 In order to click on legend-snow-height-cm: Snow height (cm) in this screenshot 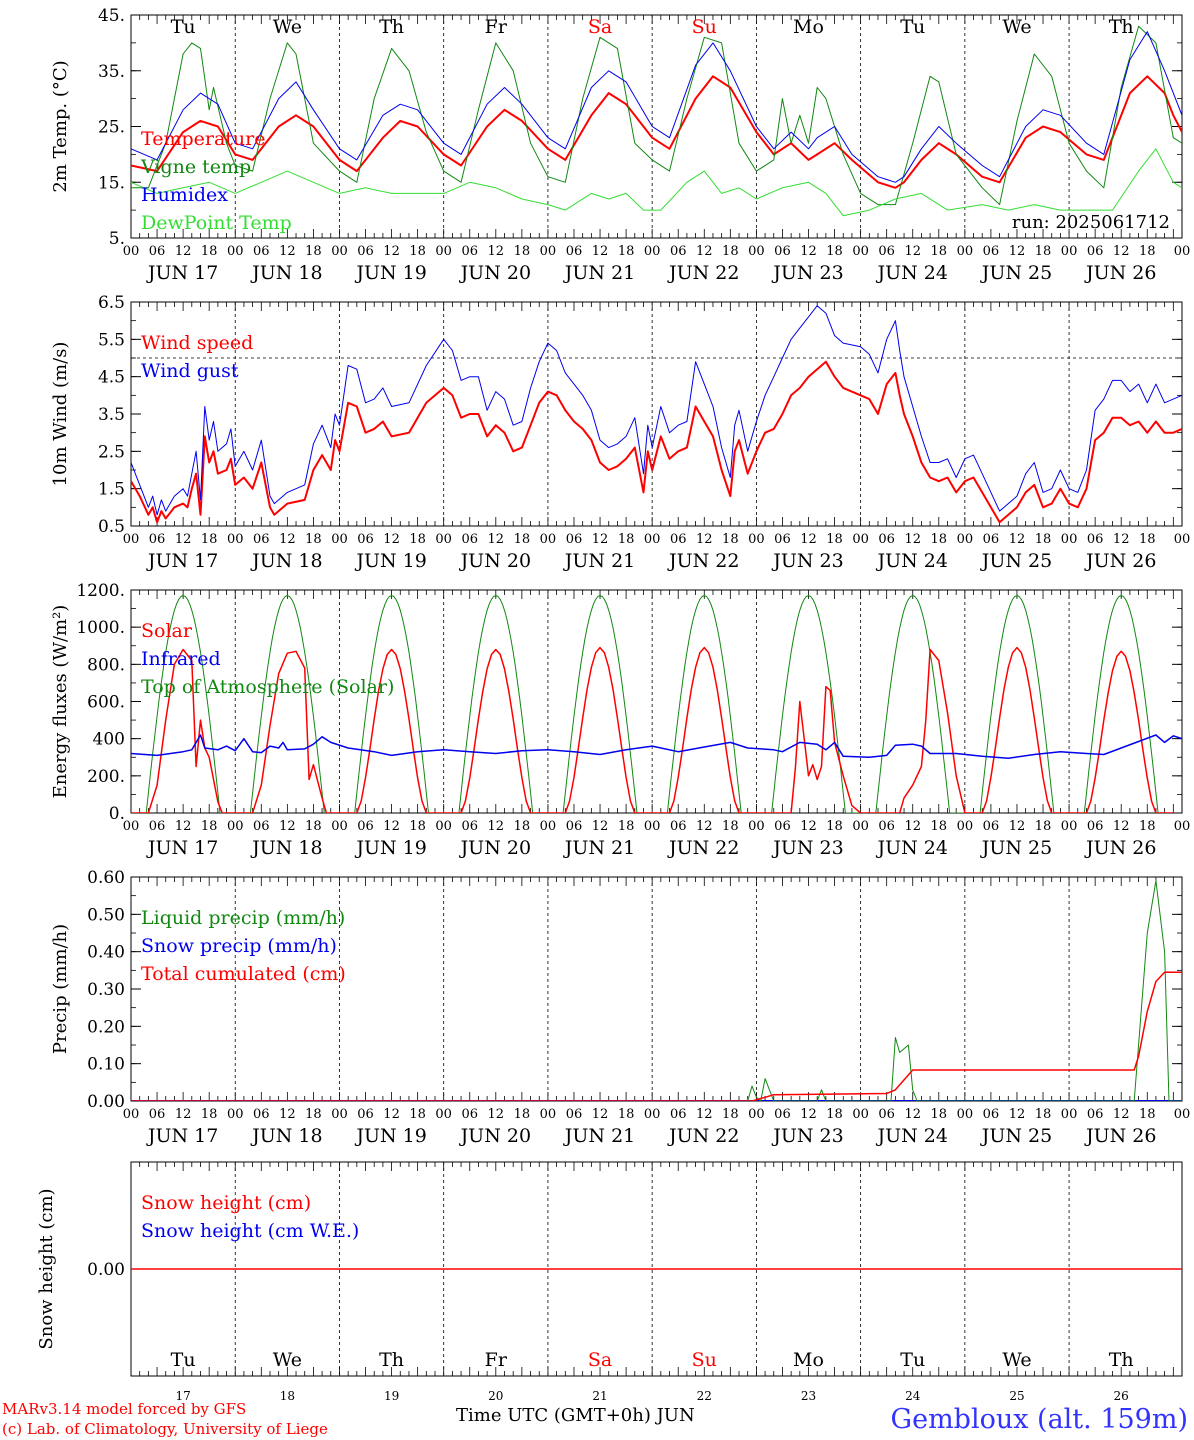, I will do `click(226, 1203)`.